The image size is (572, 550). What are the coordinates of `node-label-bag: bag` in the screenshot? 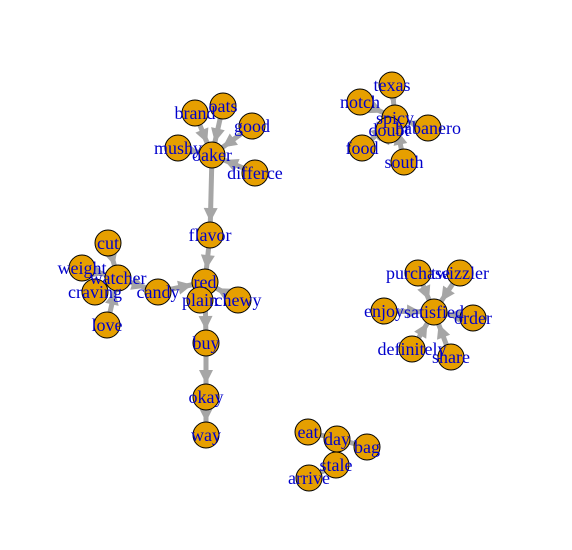 It's located at (367, 447).